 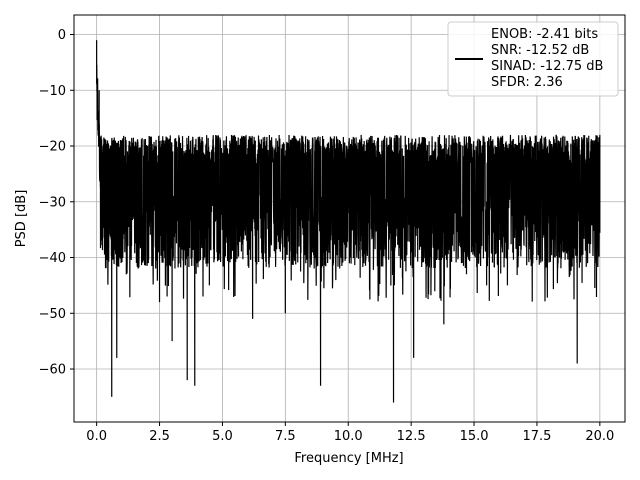 What do you see at coordinates (536, 436) in the screenshot?
I see `x-tick-label: 17.5` at bounding box center [536, 436].